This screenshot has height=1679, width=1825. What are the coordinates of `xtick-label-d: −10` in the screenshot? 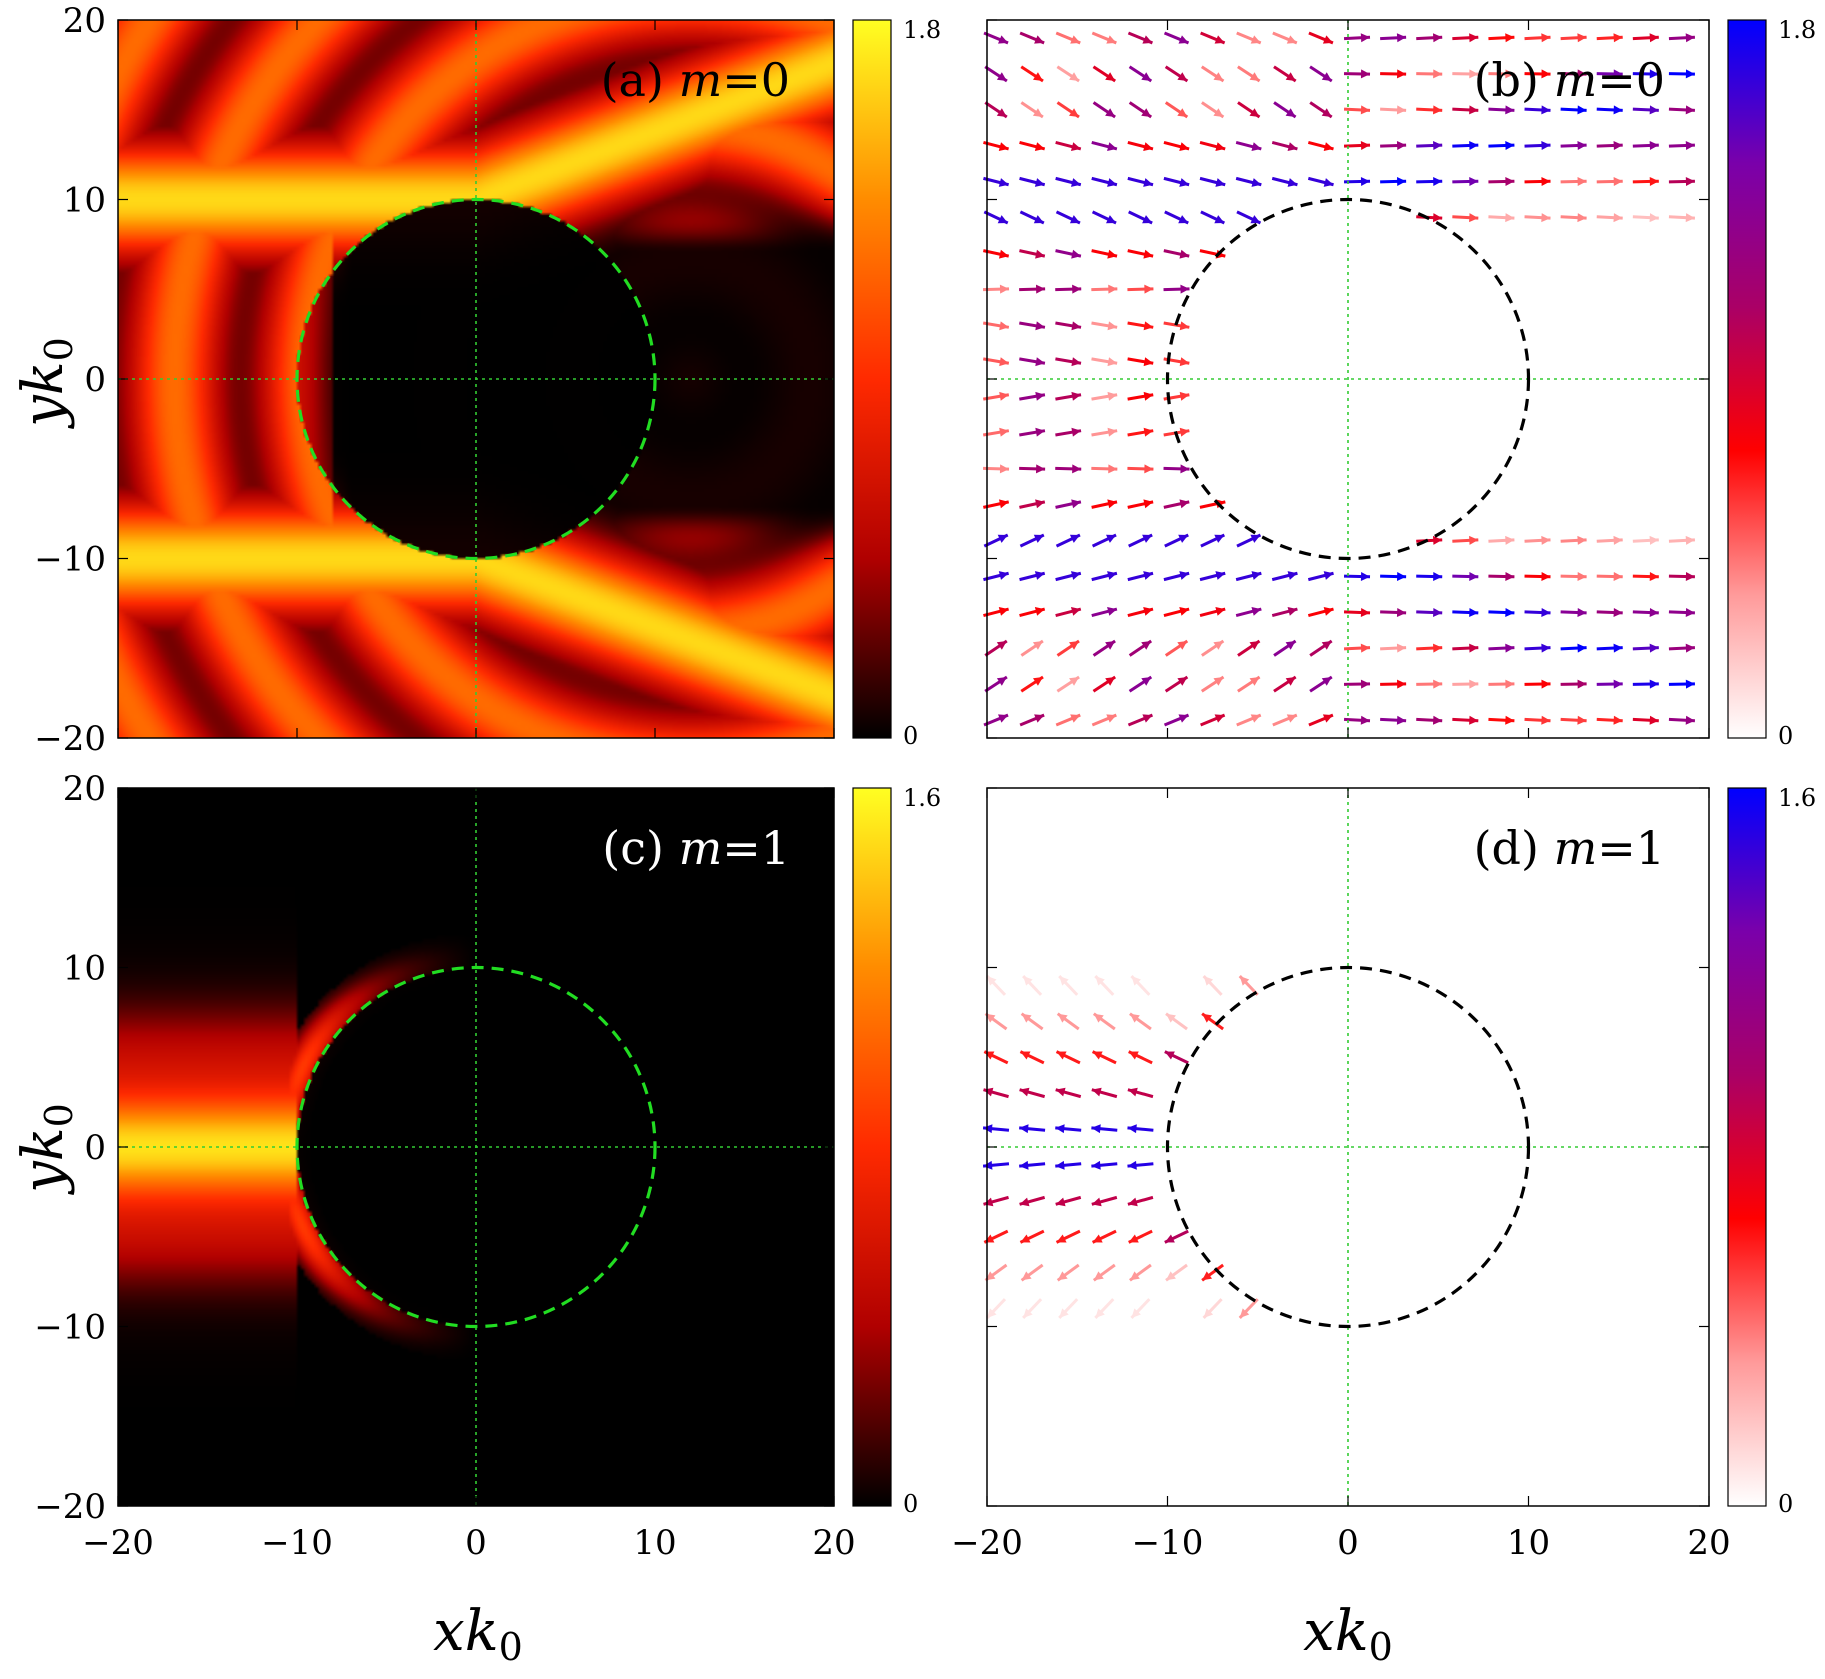 It's located at (1168, 1543).